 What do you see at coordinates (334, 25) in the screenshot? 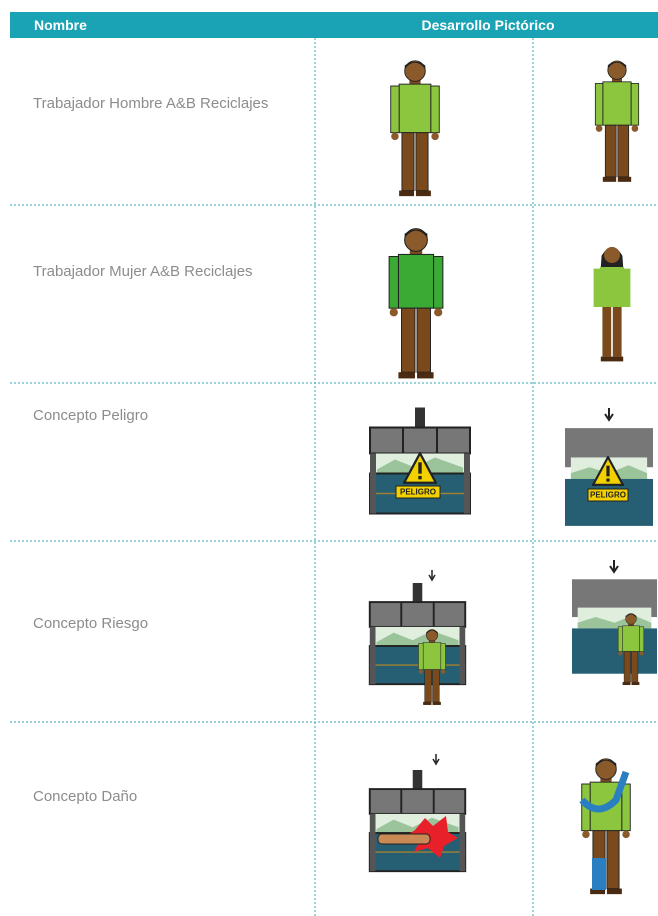
I see `header-bar` at bounding box center [334, 25].